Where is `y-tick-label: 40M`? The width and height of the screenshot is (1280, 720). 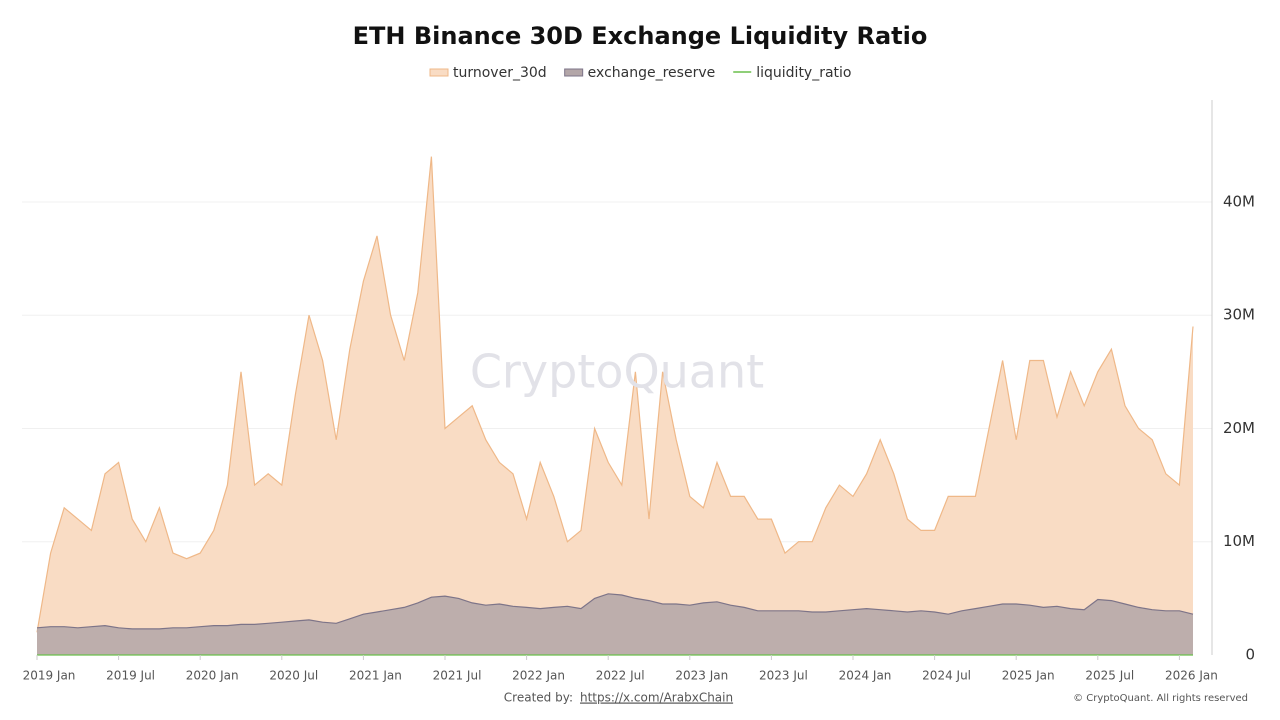 y-tick-label: 40M is located at coordinates (1239, 201).